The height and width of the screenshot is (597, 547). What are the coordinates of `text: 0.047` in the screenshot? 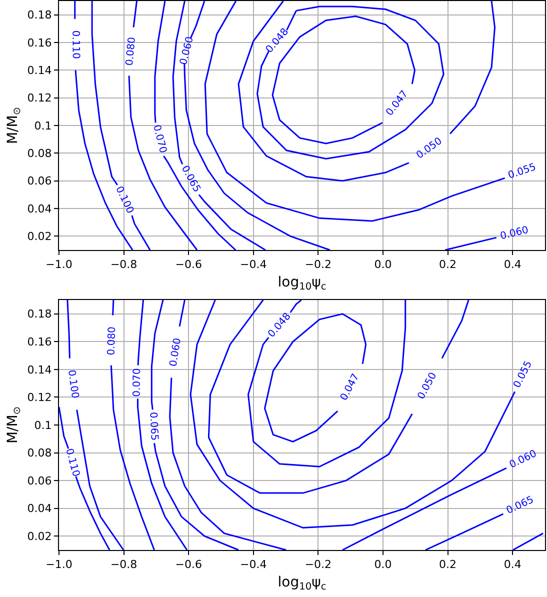 It's located at (350, 387).